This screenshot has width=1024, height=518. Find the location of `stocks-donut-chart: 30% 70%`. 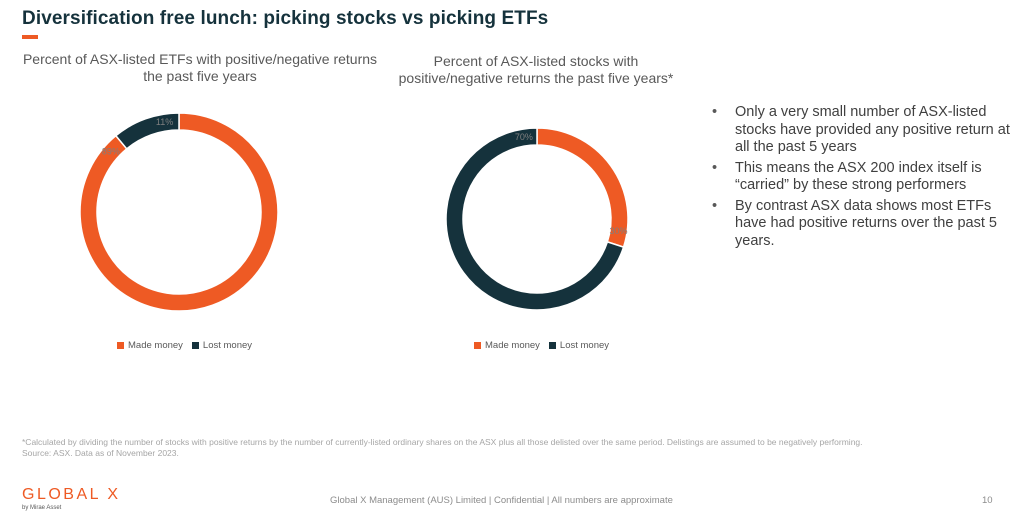

stocks-donut-chart: 30% 70% is located at coordinates (537, 219).